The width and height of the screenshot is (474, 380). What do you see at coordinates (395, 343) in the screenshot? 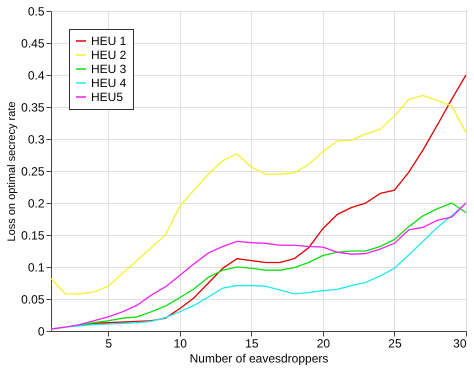
I see `x-tick-label: 25` at bounding box center [395, 343].